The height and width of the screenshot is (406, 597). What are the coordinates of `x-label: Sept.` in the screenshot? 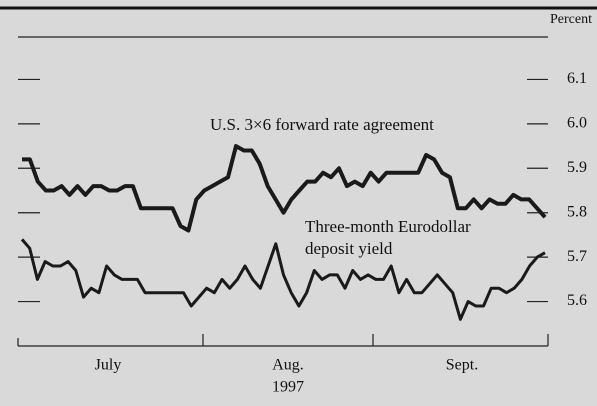 It's located at (462, 365).